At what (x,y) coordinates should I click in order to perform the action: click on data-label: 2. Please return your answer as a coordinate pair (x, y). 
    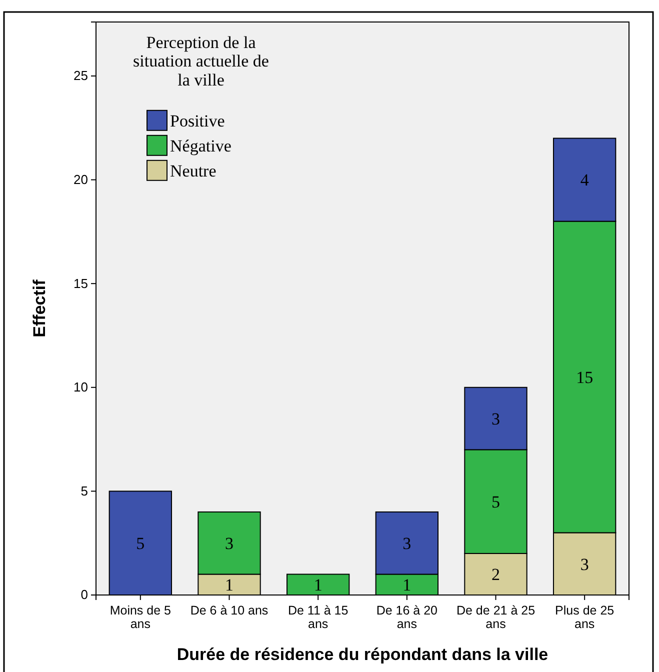
    Looking at the image, I should click on (496, 574).